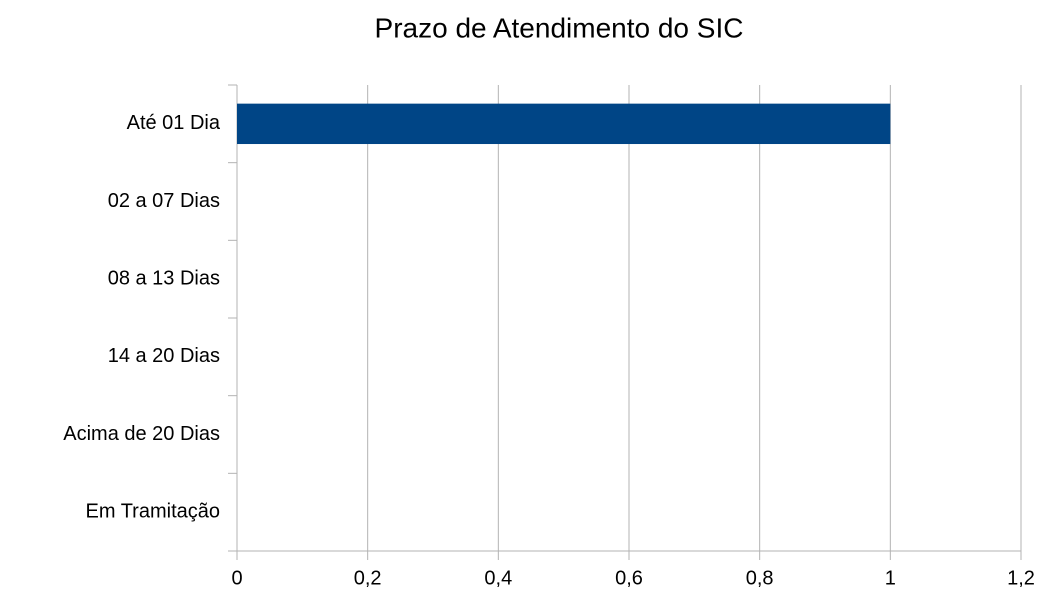 This screenshot has width=1044, height=592. What do you see at coordinates (760, 578) in the screenshot?
I see `x-tick-label: 0,8` at bounding box center [760, 578].